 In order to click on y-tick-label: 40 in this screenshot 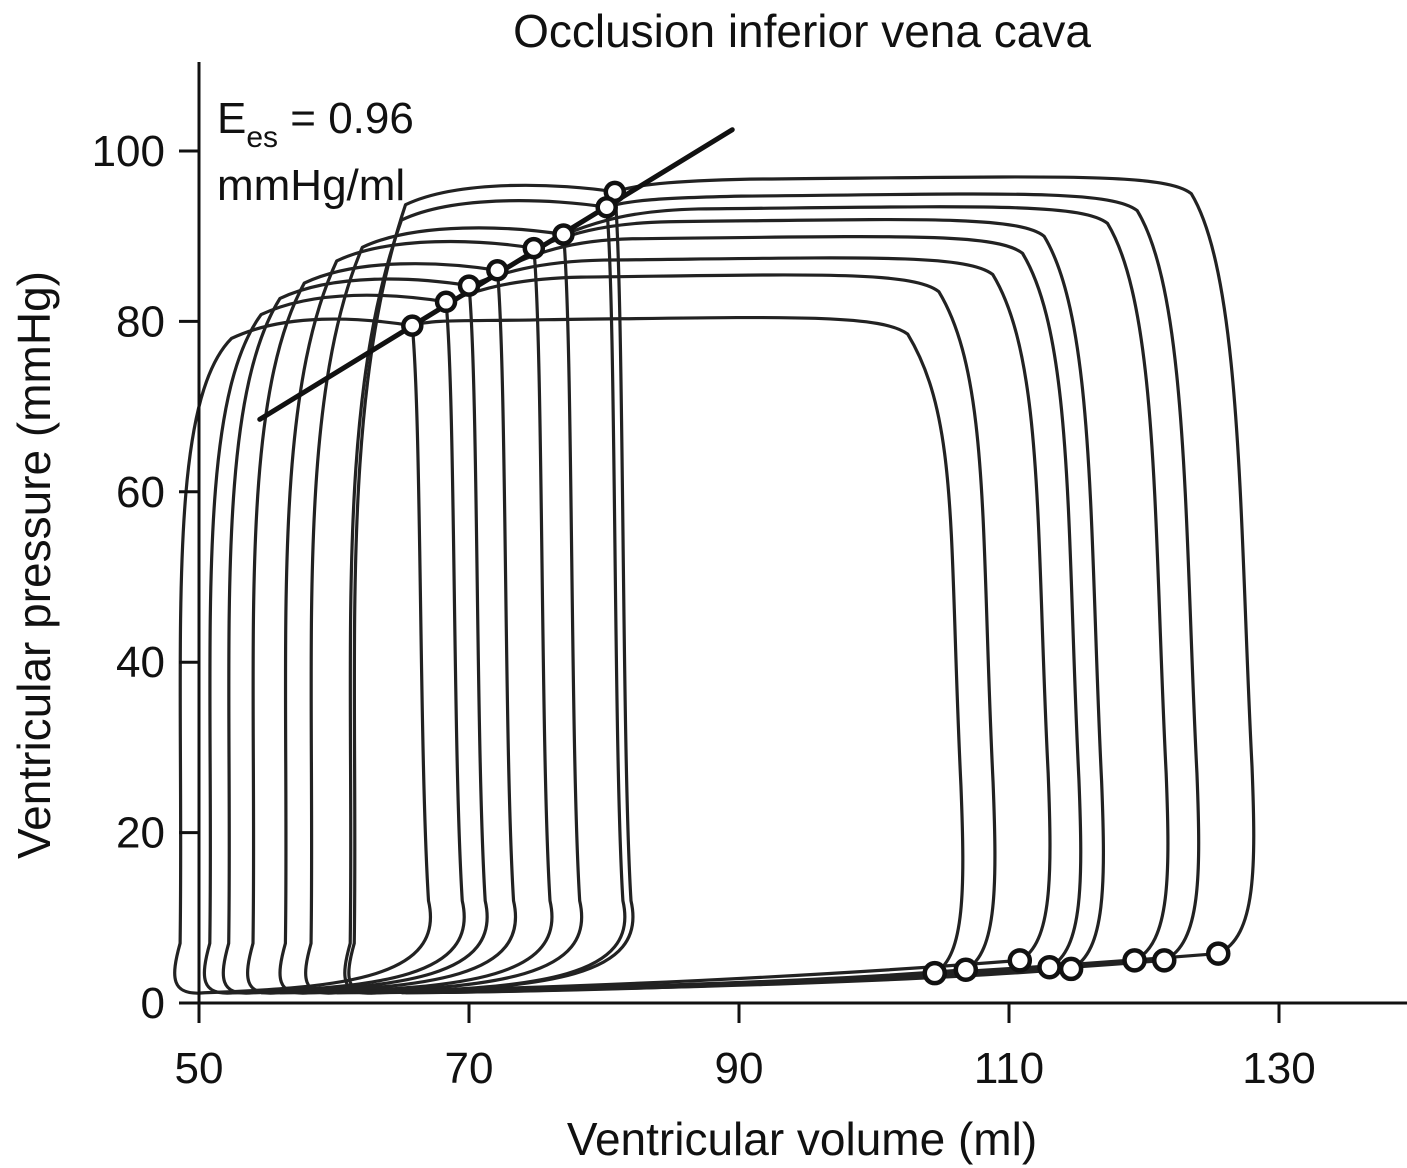, I will do `click(140, 662)`.